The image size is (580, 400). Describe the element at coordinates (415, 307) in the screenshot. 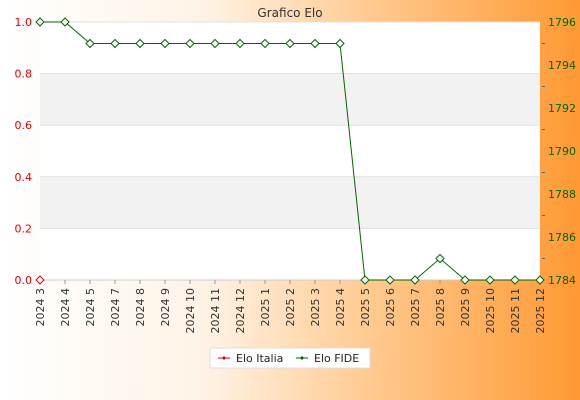

I see `x-tick-label: 2025 7` at that location.